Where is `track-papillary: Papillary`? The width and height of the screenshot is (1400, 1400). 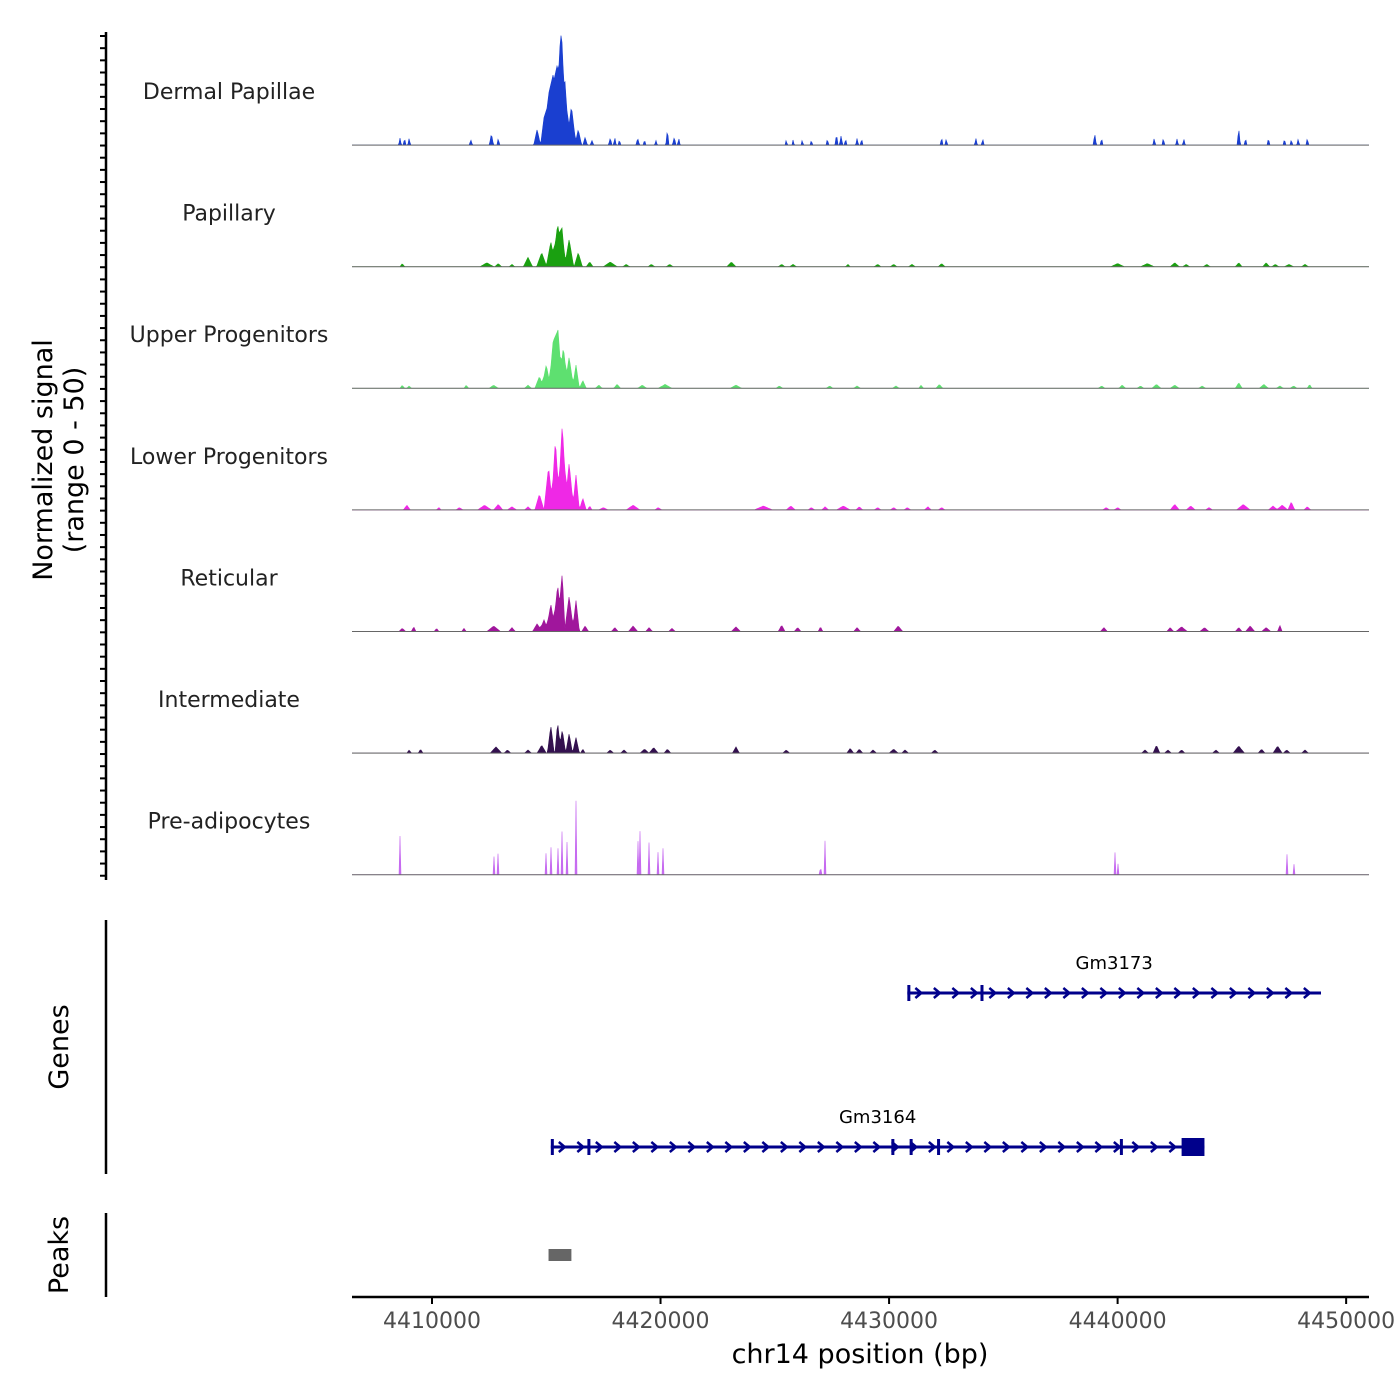 track-papillary: Papillary is located at coordinates (775, 235).